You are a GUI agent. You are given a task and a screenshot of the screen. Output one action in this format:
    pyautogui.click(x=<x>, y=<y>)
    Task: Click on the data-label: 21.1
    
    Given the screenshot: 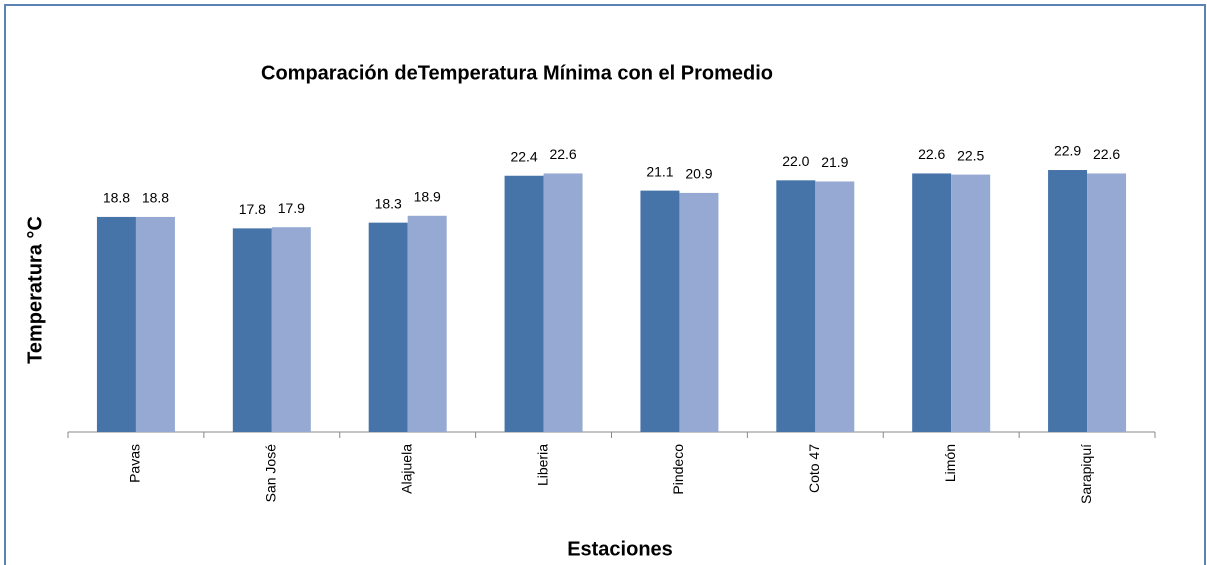 What is the action you would take?
    pyautogui.click(x=659, y=171)
    